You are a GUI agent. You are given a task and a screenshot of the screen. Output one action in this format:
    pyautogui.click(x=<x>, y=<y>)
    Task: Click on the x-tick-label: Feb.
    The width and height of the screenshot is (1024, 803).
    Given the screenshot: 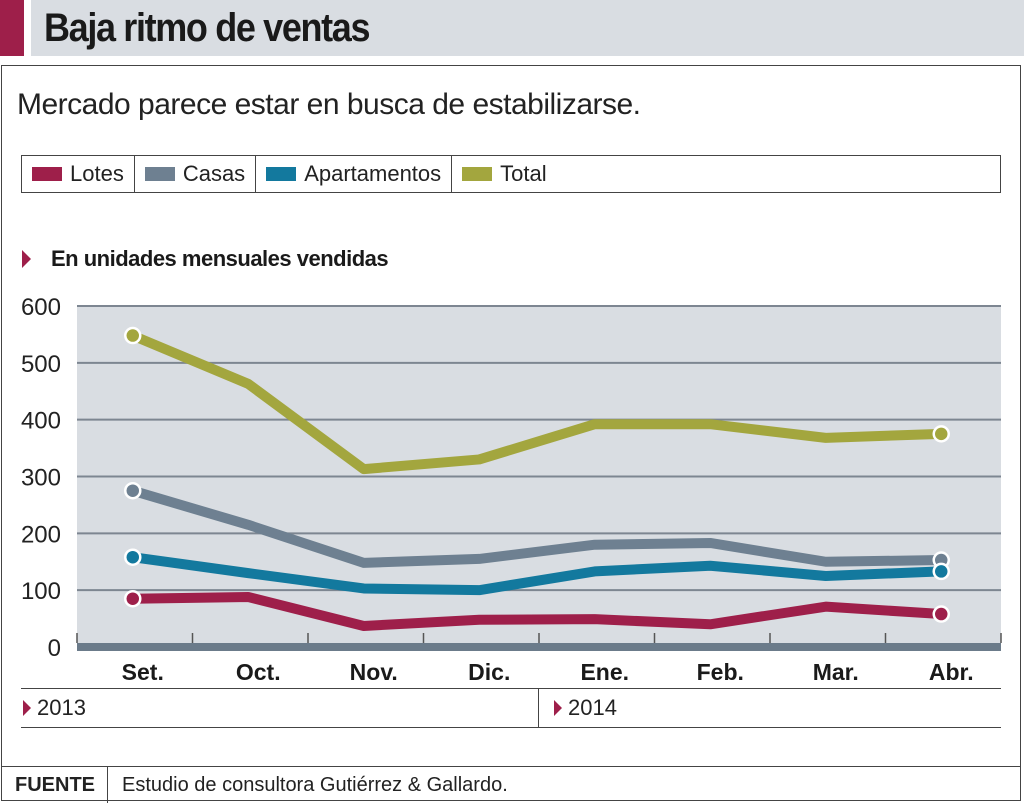 What is the action you would take?
    pyautogui.click(x=720, y=672)
    